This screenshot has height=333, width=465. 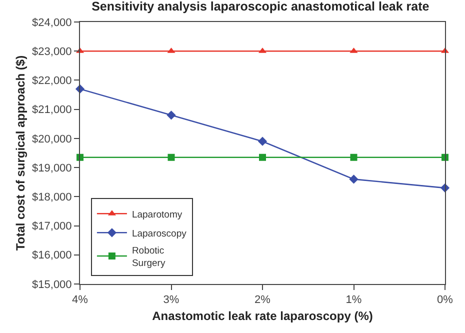 What do you see at coordinates (52, 22) in the screenshot?
I see `y-tick-label: $24,000` at bounding box center [52, 22].